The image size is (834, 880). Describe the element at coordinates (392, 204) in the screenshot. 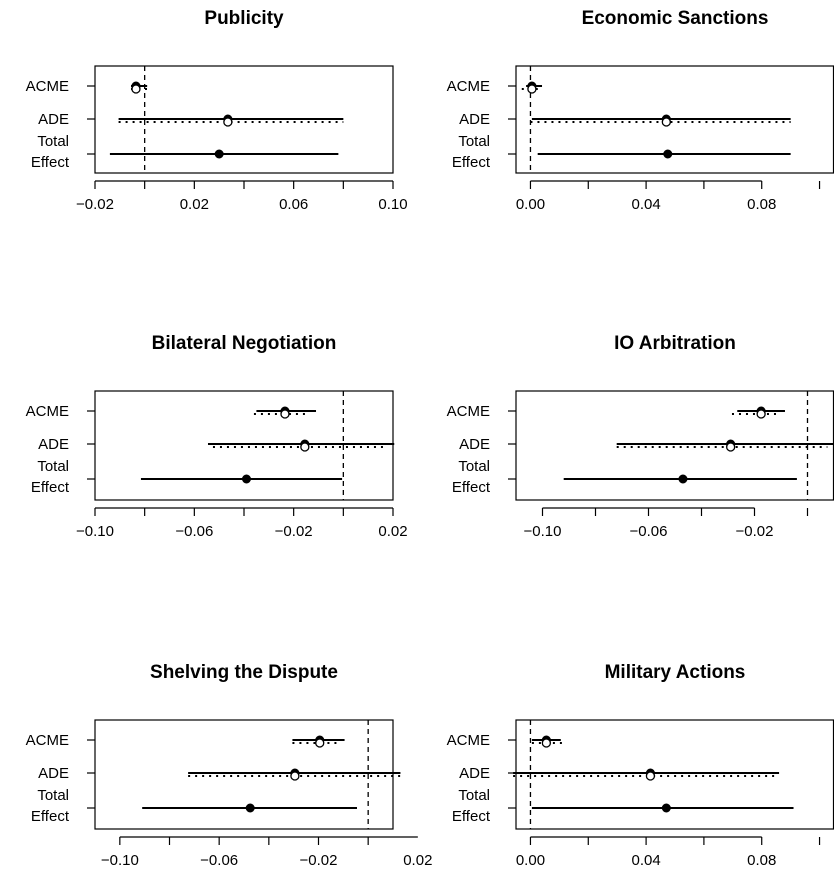

I see `x-tick-label: 0.10` at that location.